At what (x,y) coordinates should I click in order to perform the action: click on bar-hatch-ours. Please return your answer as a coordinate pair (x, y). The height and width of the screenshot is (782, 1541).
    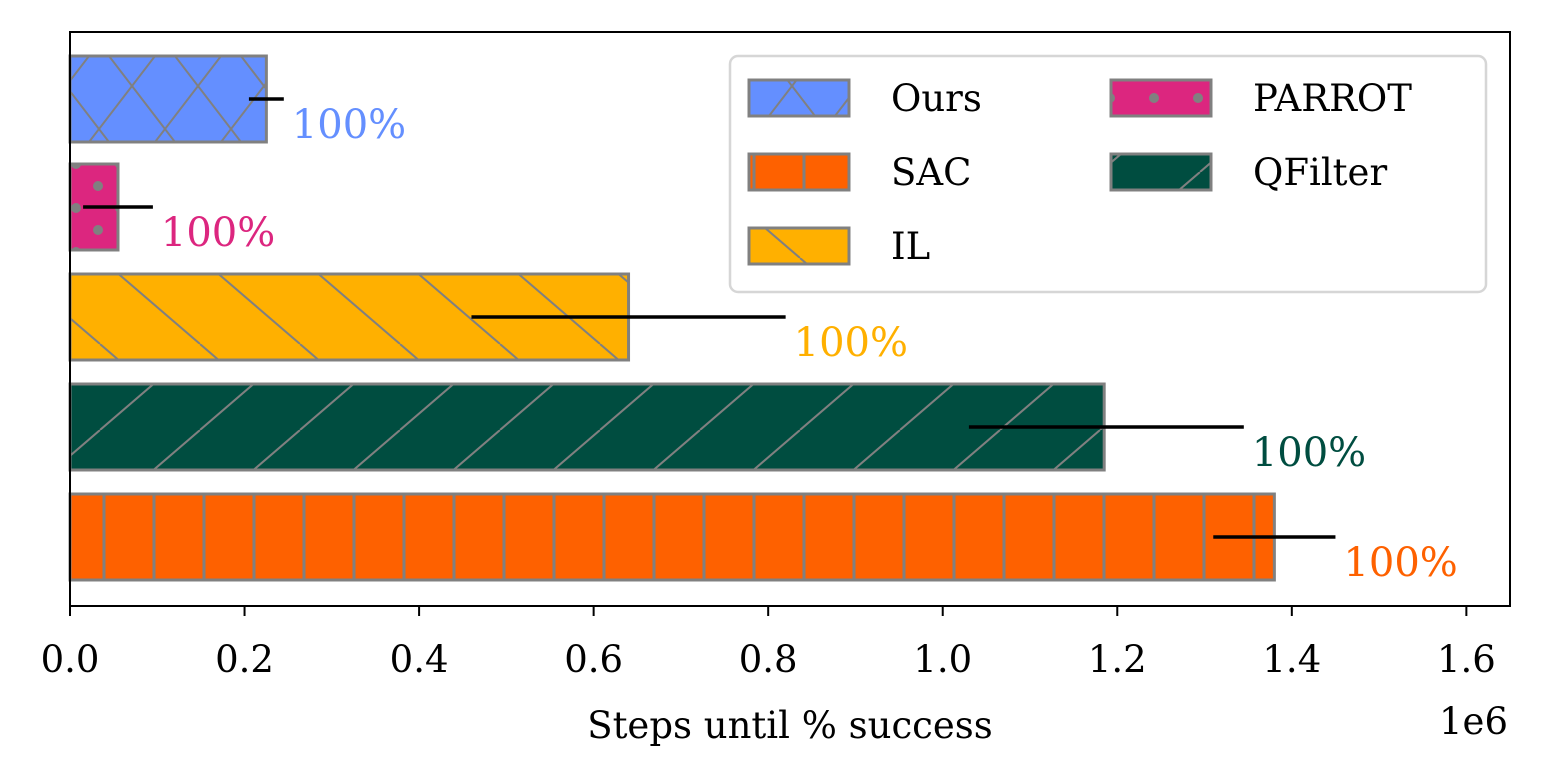
    Looking at the image, I should click on (168, 99).